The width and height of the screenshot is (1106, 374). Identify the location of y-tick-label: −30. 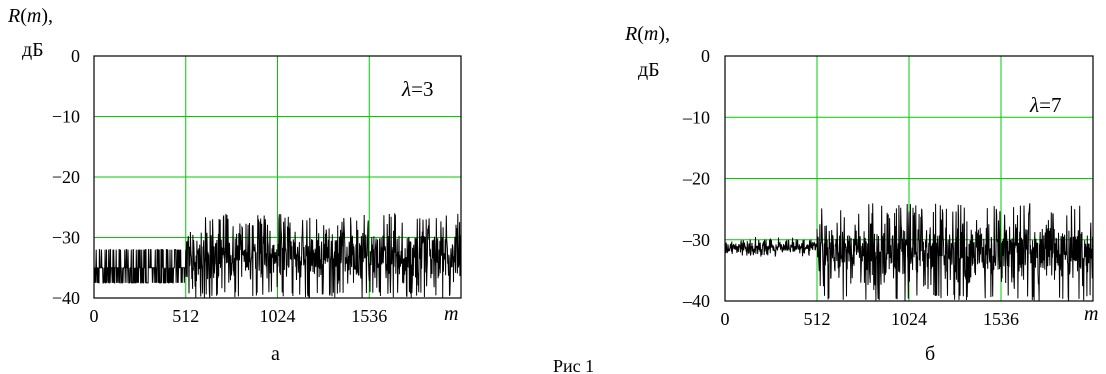
(66, 238).